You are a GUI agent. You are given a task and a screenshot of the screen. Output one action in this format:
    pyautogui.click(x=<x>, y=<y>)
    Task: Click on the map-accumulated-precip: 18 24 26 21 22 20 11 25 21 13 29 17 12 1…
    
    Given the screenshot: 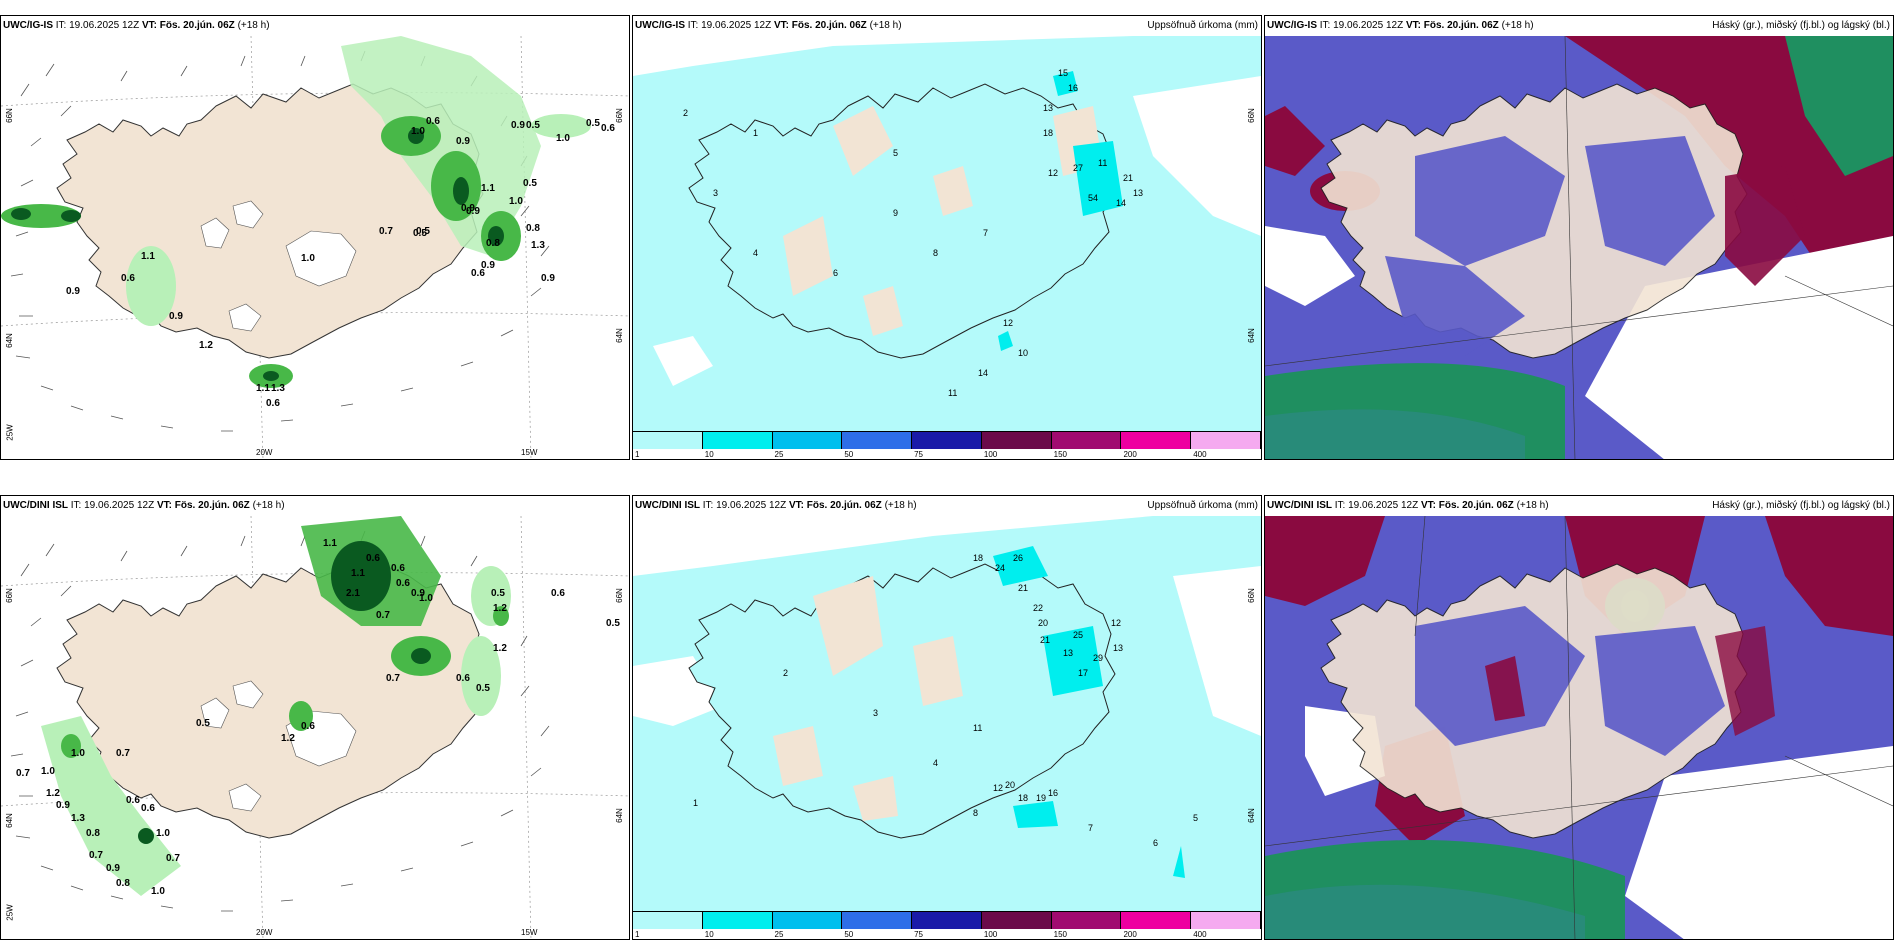 What is the action you would take?
    pyautogui.click(x=947, y=714)
    